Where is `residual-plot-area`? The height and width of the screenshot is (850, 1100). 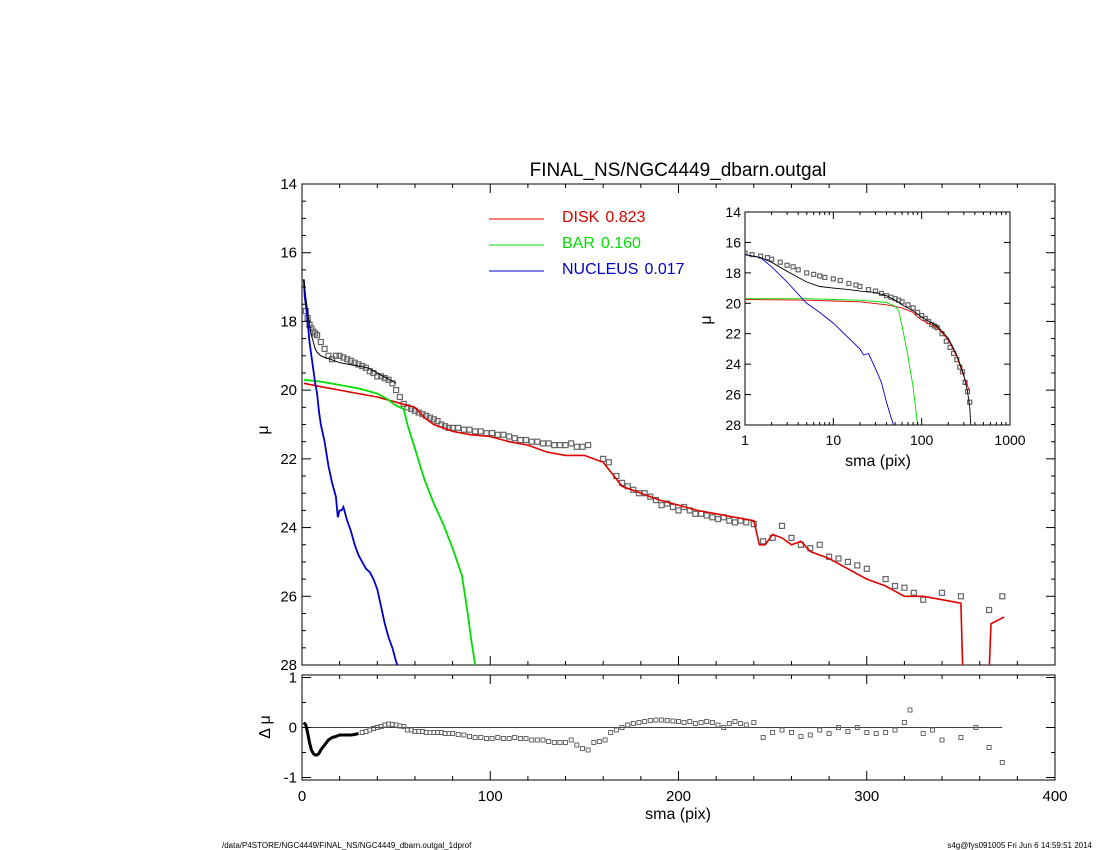 residual-plot-area is located at coordinates (653, 736).